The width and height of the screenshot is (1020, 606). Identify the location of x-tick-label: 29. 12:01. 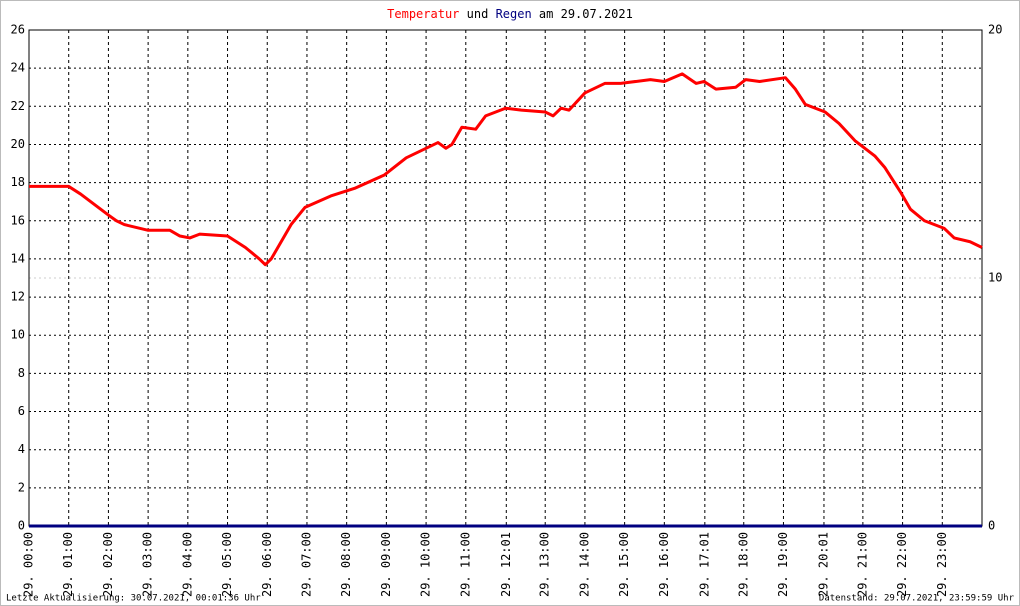
(506, 564).